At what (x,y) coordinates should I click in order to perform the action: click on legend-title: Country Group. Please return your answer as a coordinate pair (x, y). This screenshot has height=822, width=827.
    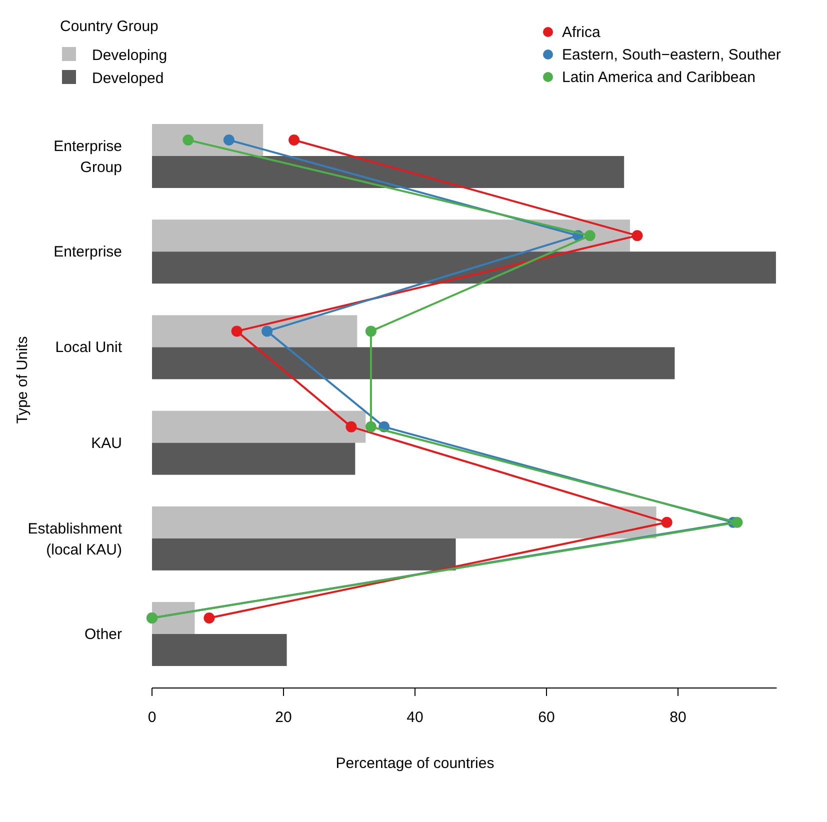
    Looking at the image, I should click on (109, 26).